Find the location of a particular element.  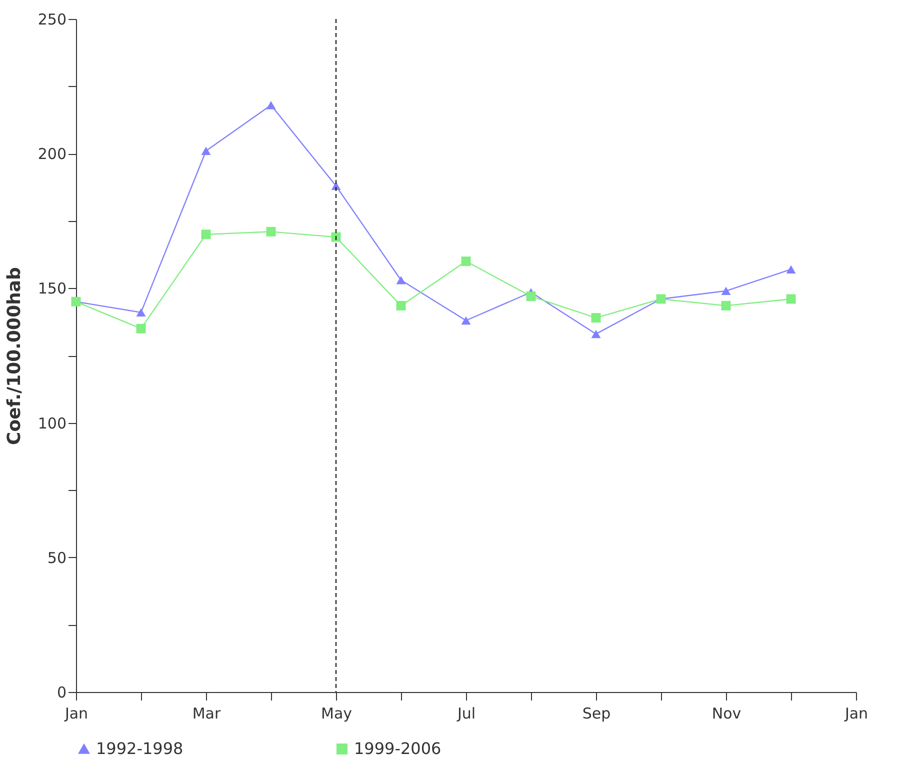

x-tick-label: Sep is located at coordinates (596, 713).